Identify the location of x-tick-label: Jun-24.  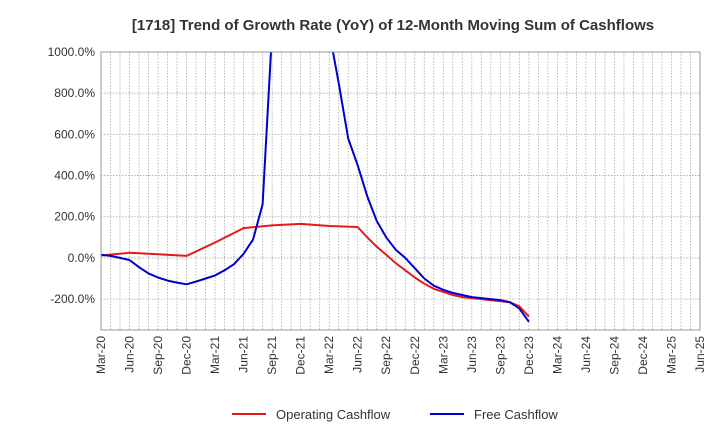
(586, 354).